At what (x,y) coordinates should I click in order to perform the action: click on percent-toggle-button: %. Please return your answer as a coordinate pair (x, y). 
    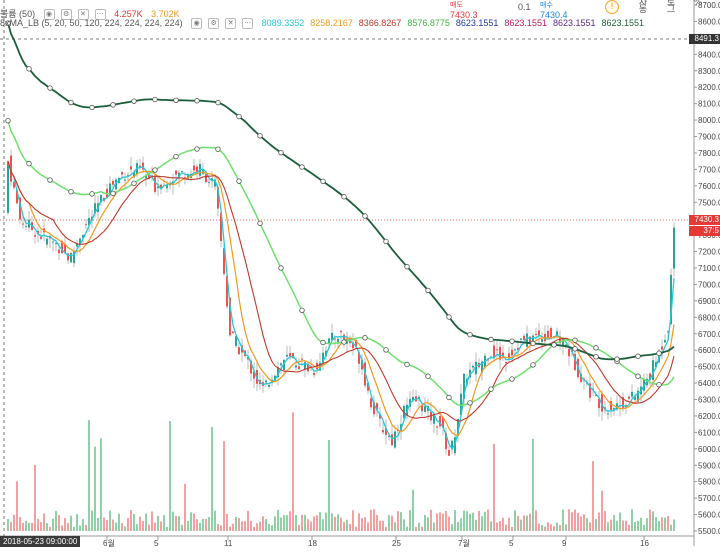
    Looking at the image, I should click on (698, 4).